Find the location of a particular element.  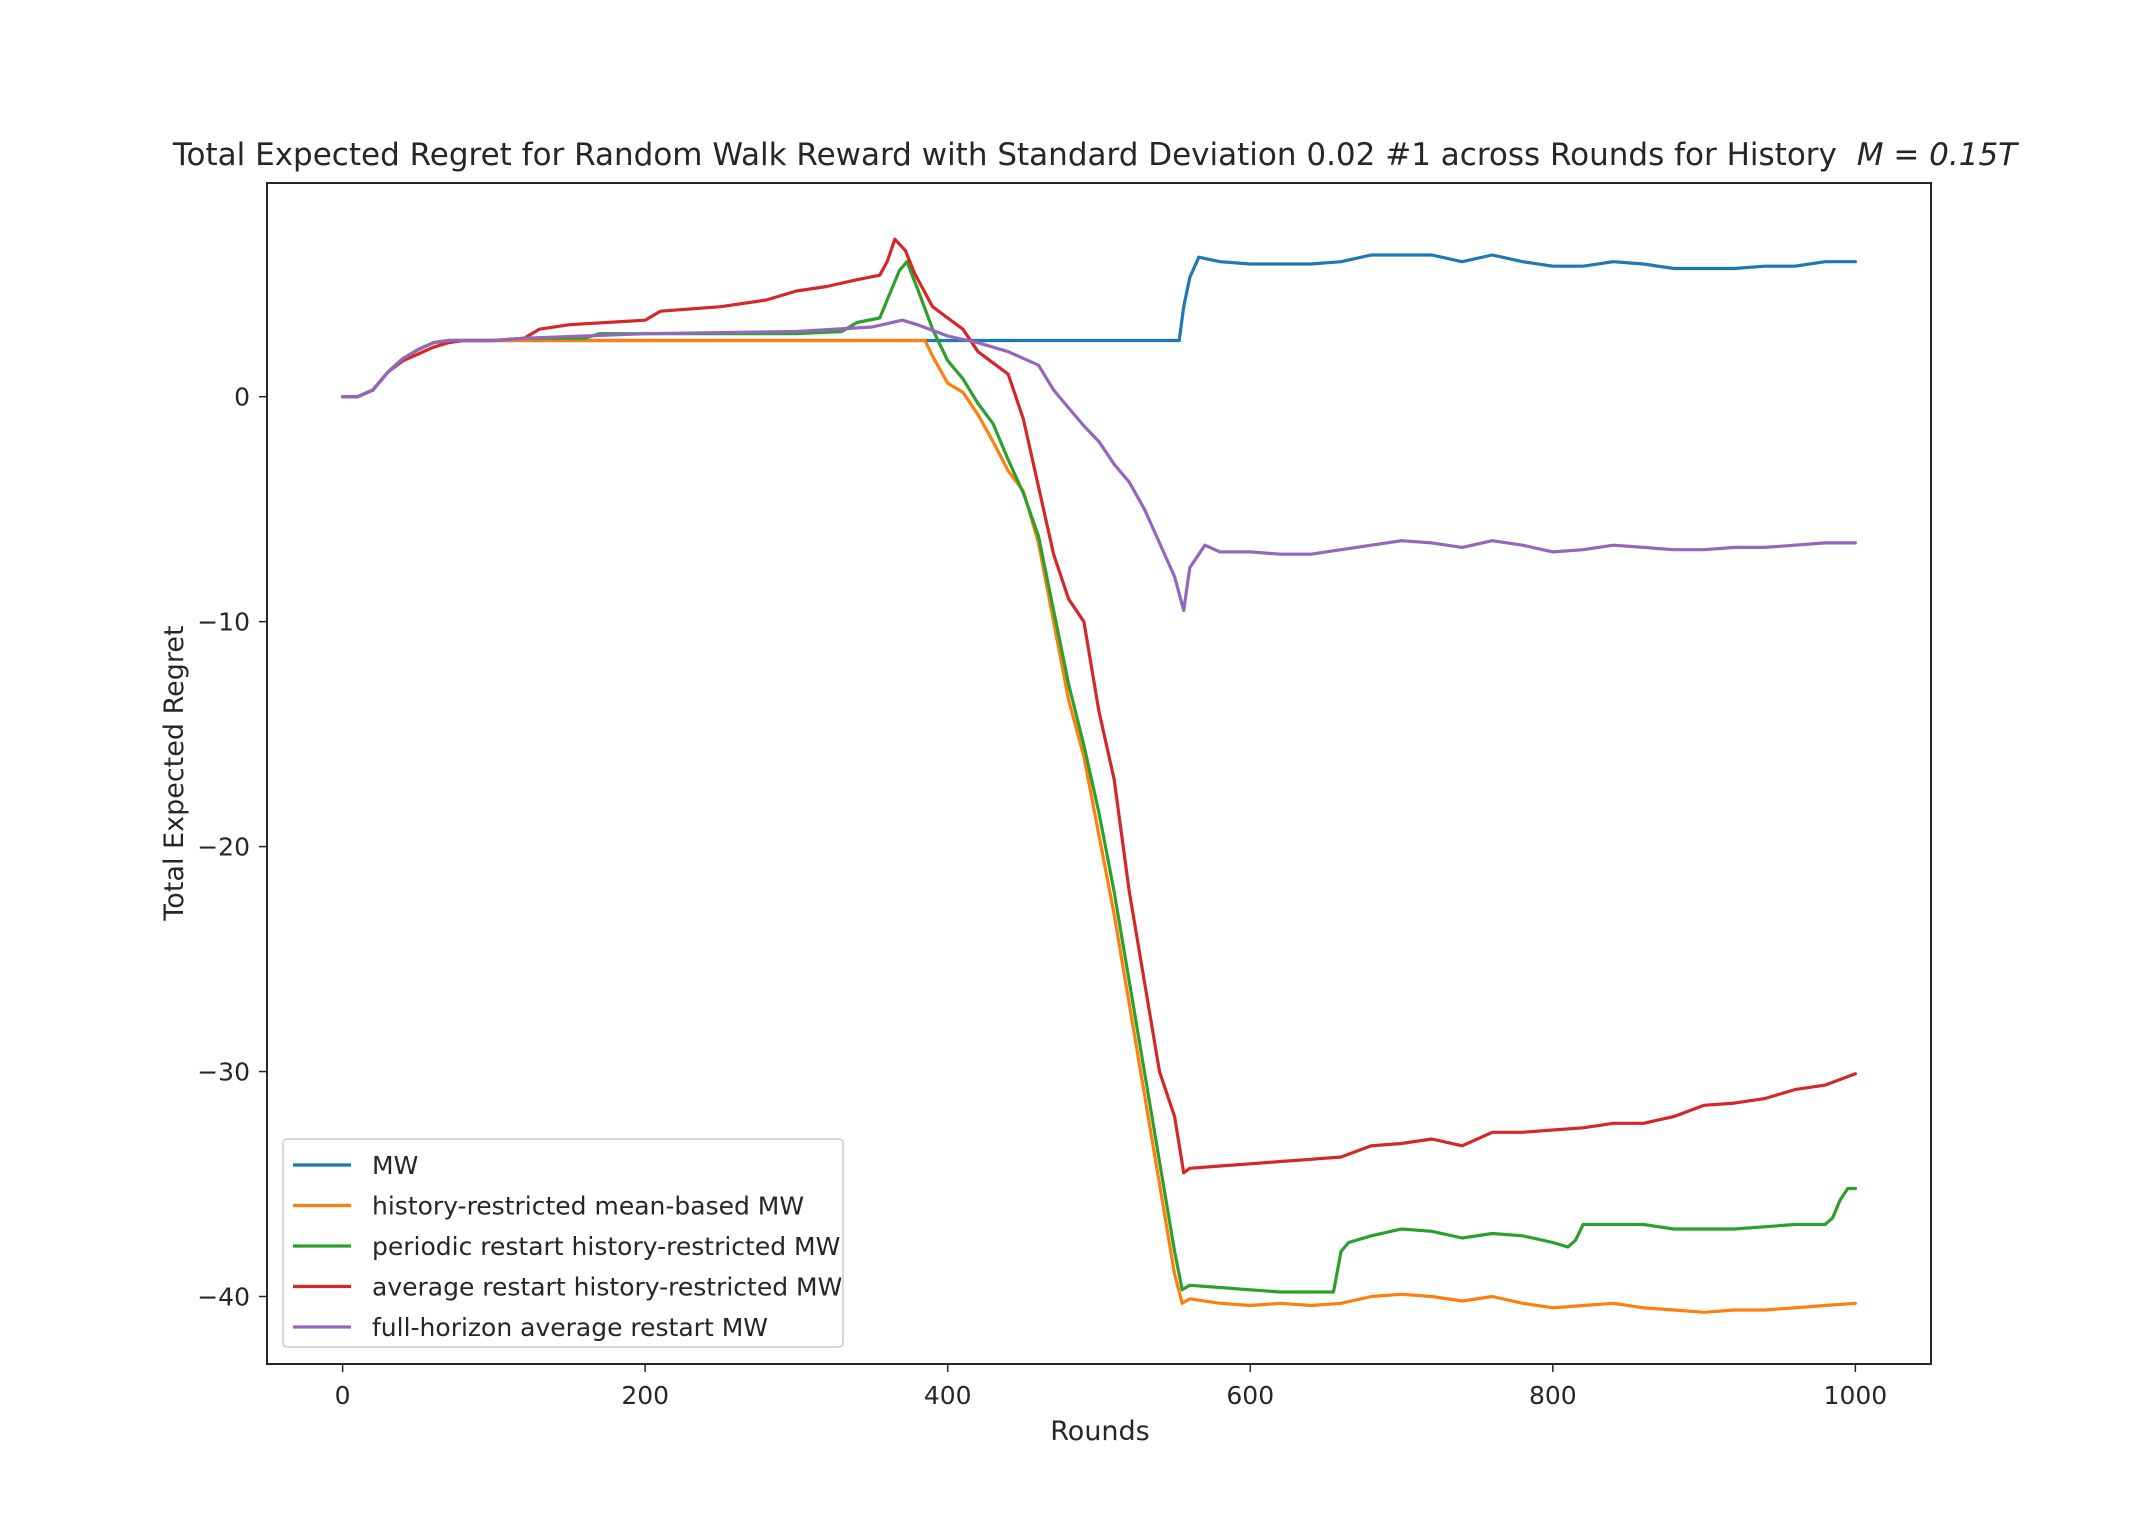

legend-label-4: average restart history-restricted MW is located at coordinates (607, 1287).